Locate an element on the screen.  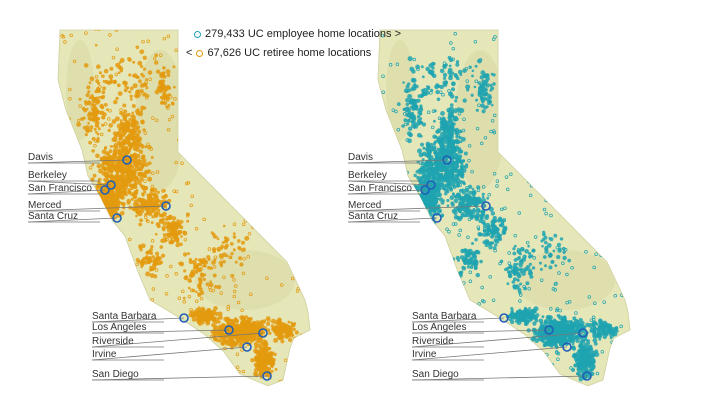
campus-marker-icon is located at coordinates (184, 318).